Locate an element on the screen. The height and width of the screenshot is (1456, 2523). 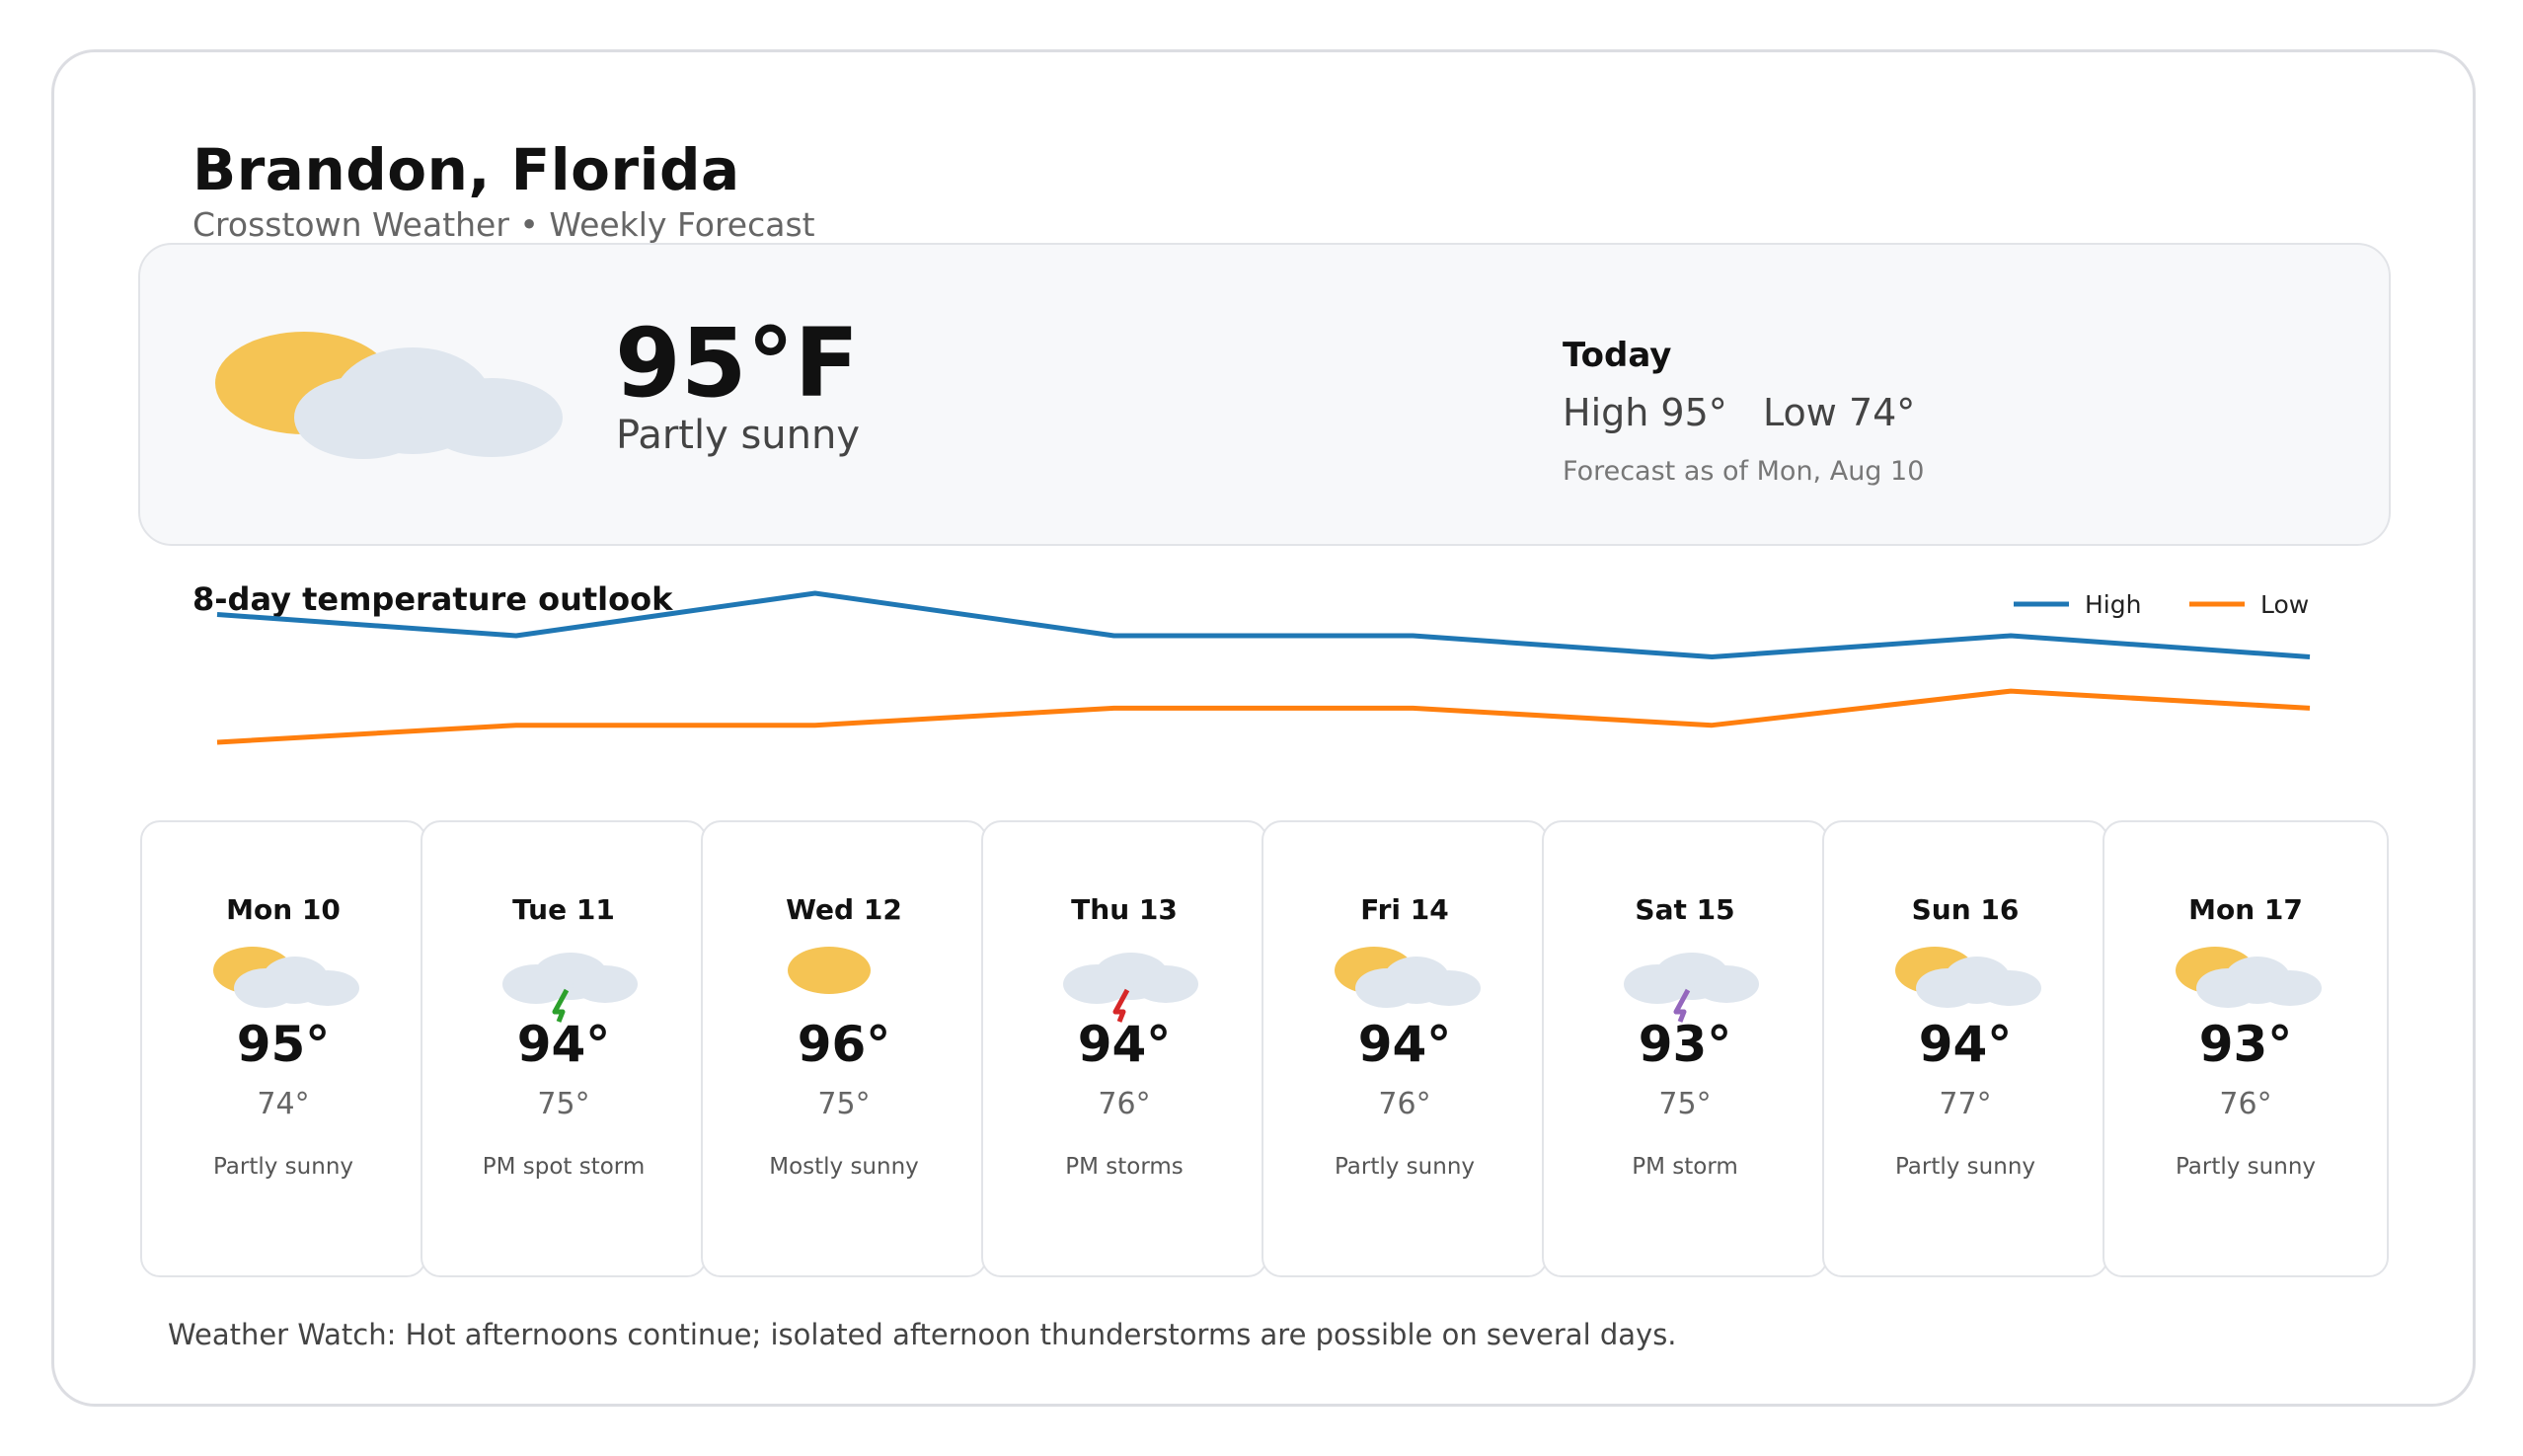
day-card: Sat 15 93° 75° PM storm is located at coordinates (1685, 1048).